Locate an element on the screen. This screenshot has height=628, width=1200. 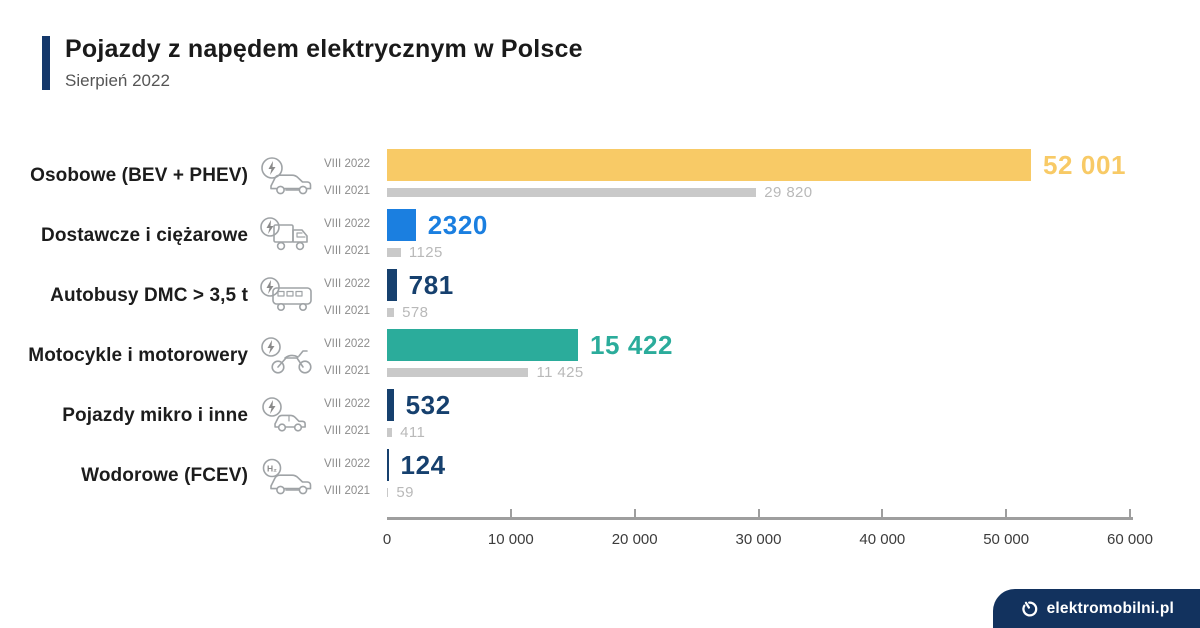
value-2022: 2320 is located at coordinates (457, 224).